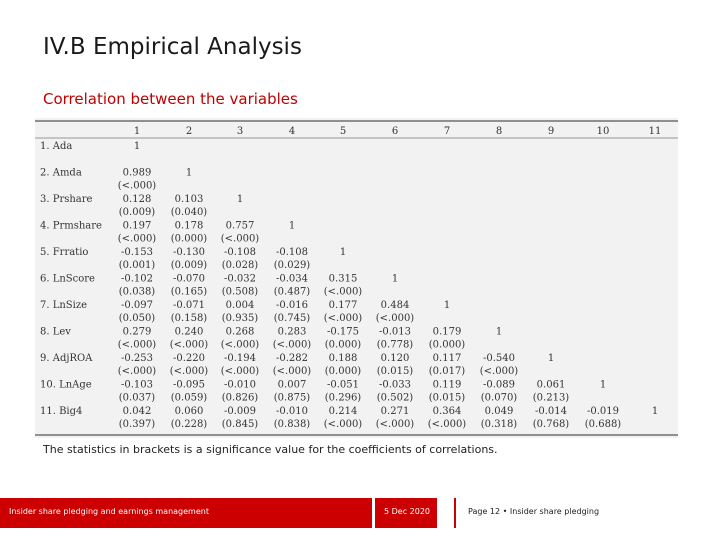 This screenshot has height=540, width=720. What do you see at coordinates (137, 199) in the screenshot?
I see `correlation-value: 0.128` at bounding box center [137, 199].